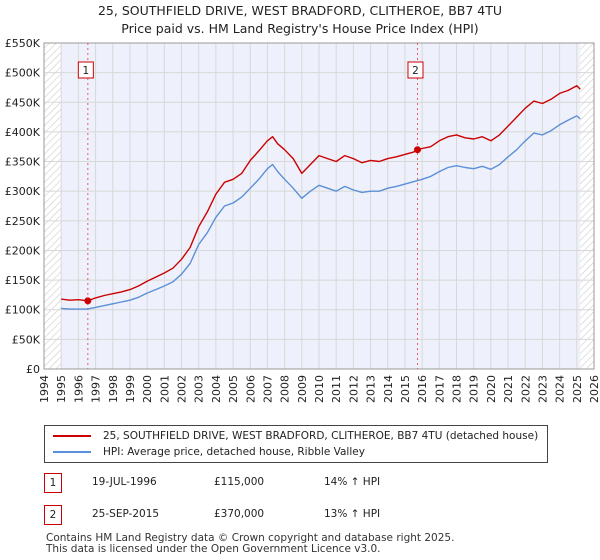 This screenshot has width=600, height=560. What do you see at coordinates (164, 389) in the screenshot?
I see `x-tick-label: 2001` at bounding box center [164, 389].